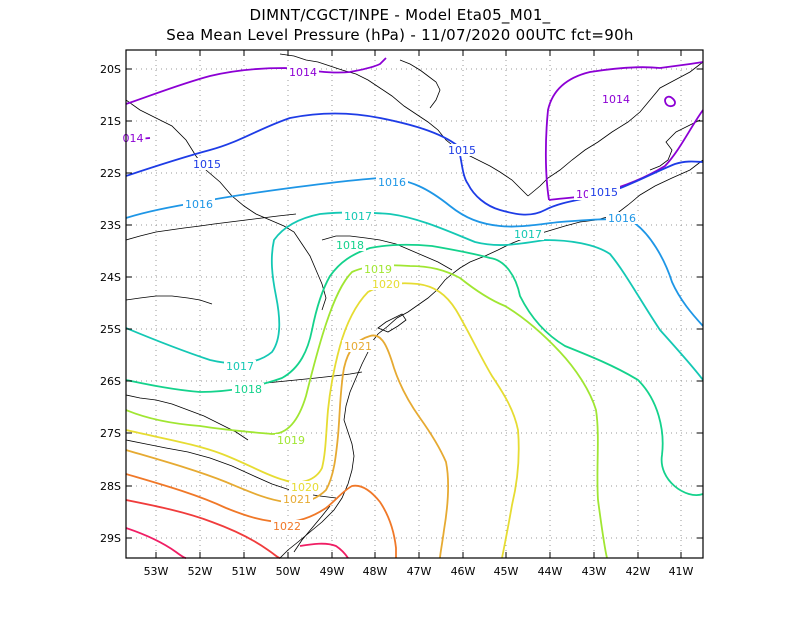 The width and height of the screenshot is (800, 618). I want to click on lon-label: 48W, so click(375, 571).